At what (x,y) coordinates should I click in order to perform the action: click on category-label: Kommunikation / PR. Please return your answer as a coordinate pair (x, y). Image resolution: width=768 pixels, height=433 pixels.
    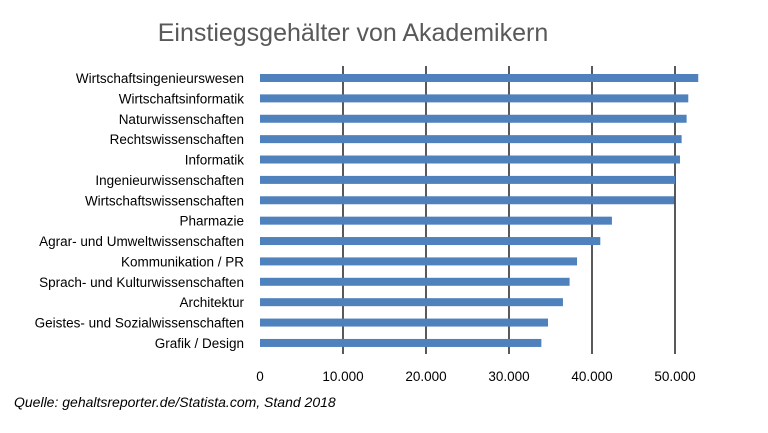
    Looking at the image, I should click on (182, 261).